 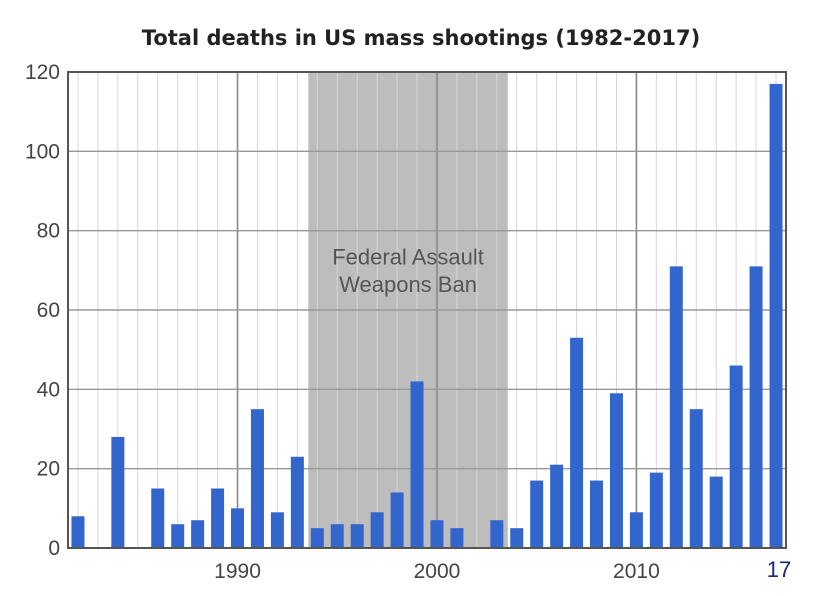 I want to click on x-tick-label: 1990, so click(x=237, y=571).